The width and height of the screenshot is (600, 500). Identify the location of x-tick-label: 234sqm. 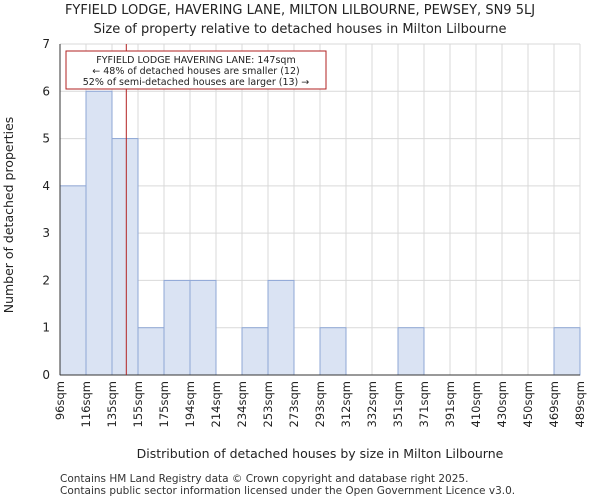
(242, 404).